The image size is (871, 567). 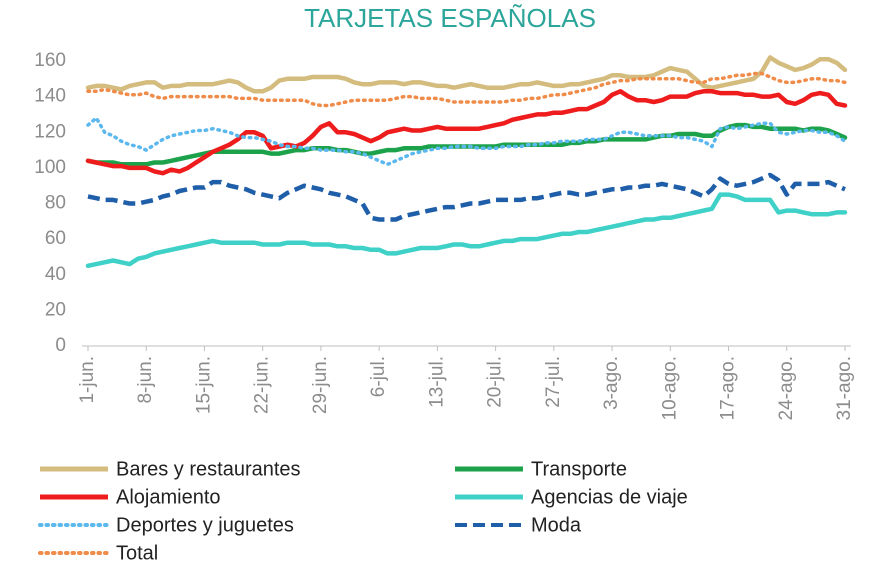 I want to click on x-tick-label: 1-jun., so click(x=87, y=380).